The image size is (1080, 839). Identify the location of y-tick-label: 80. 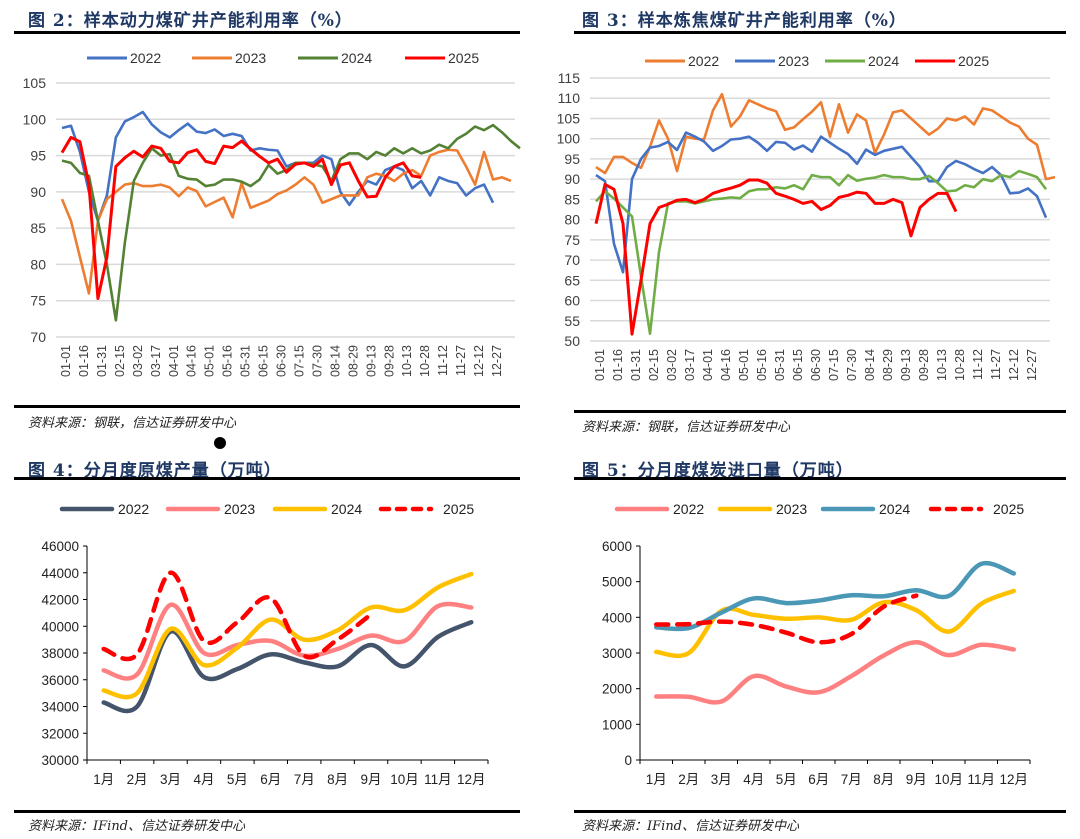
(38, 264).